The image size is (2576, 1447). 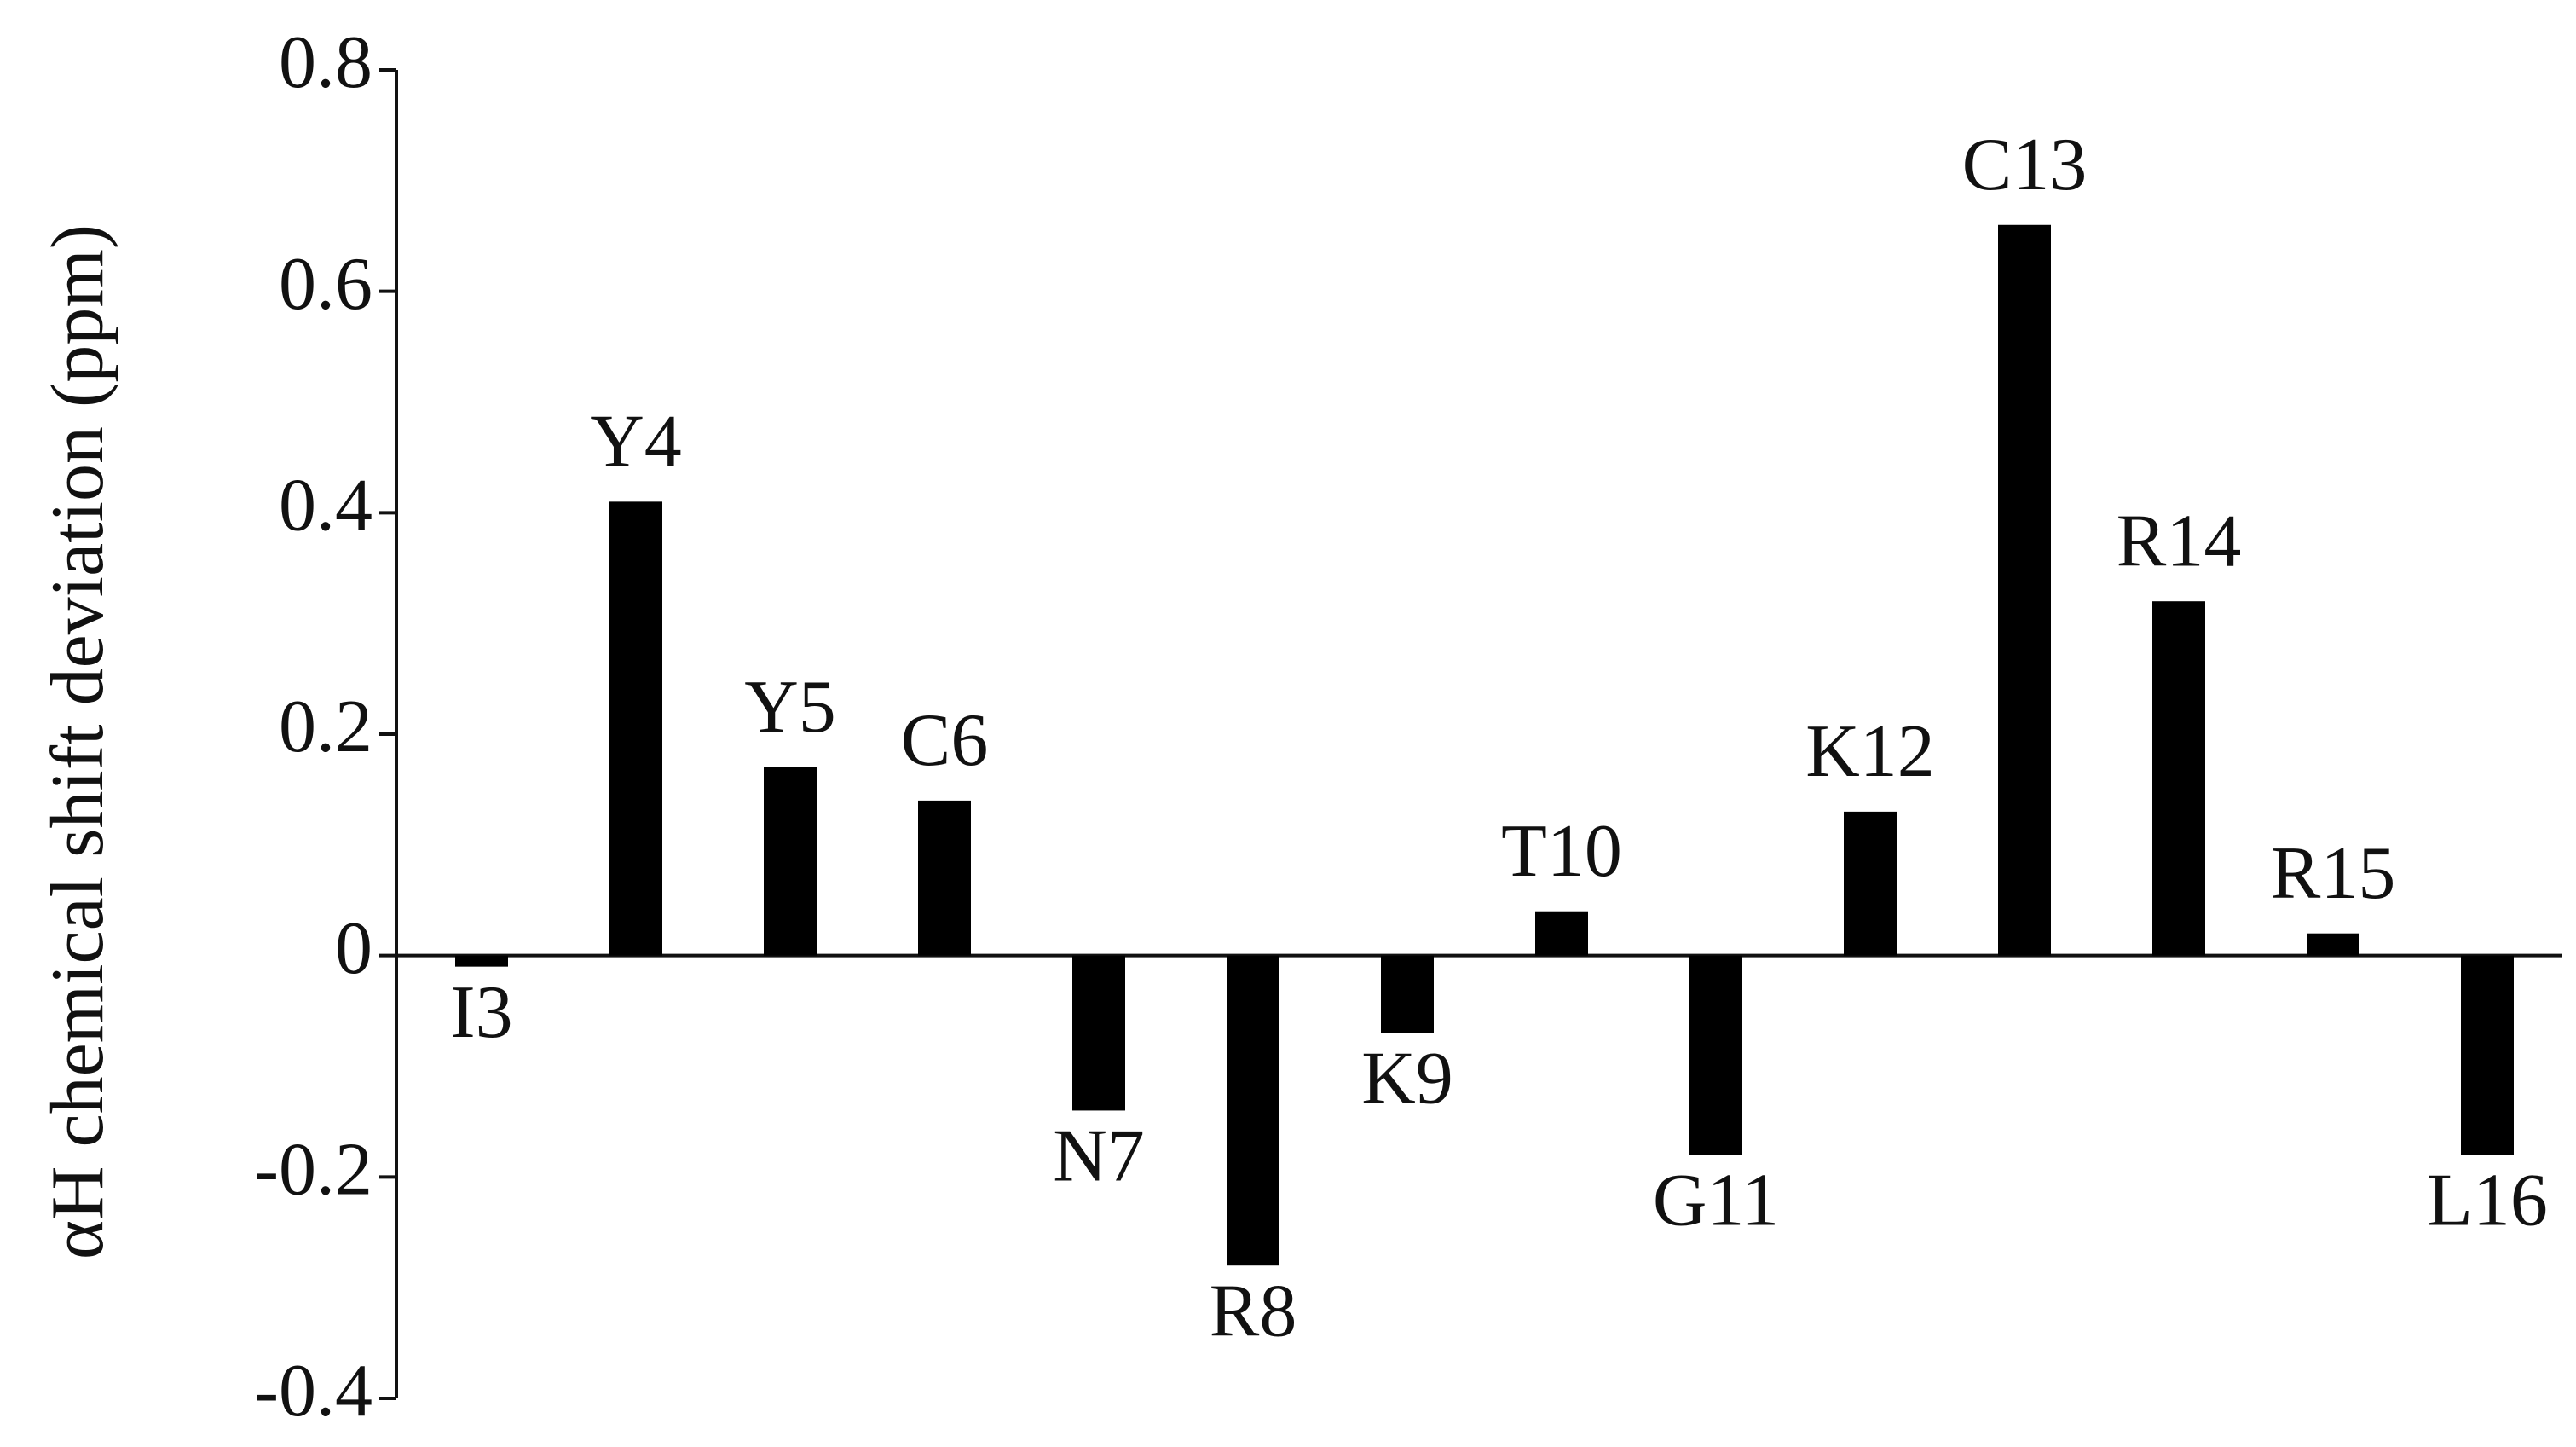 I want to click on bar-label: C13, so click(x=2025, y=165).